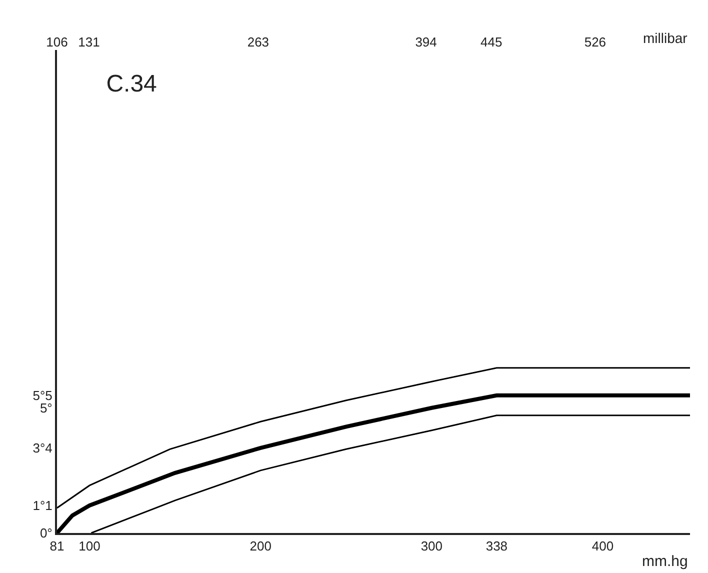 The image size is (708, 573). Describe the element at coordinates (89, 546) in the screenshot. I see `x-tick-label: 100` at that location.